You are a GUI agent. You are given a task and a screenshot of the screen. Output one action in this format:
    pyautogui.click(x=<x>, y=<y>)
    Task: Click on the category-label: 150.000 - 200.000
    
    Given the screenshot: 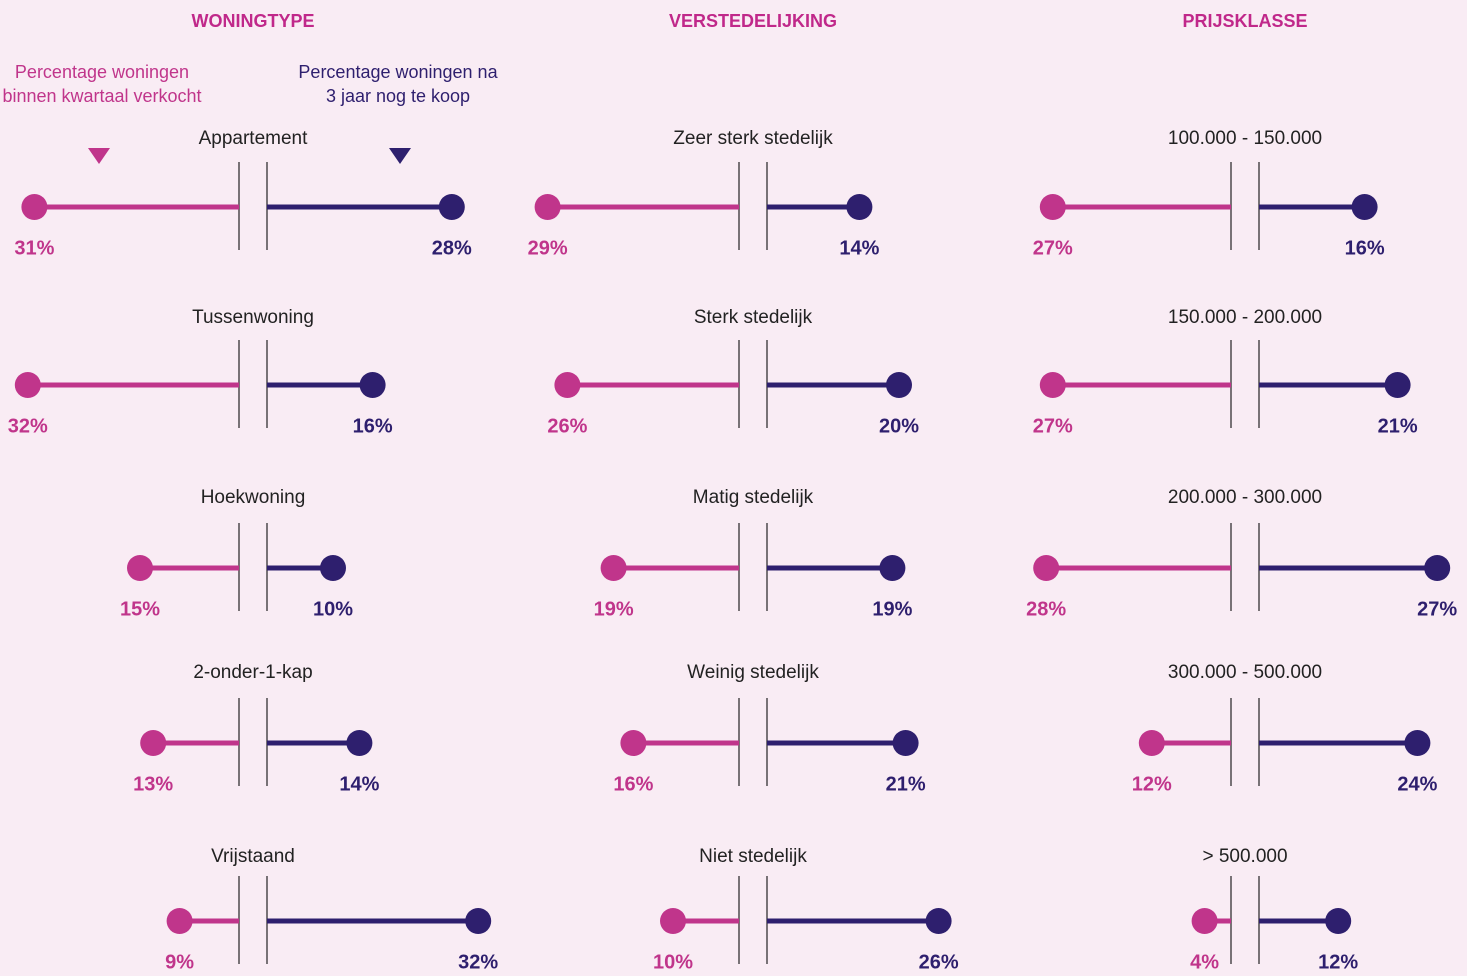 What is the action you would take?
    pyautogui.click(x=1245, y=317)
    